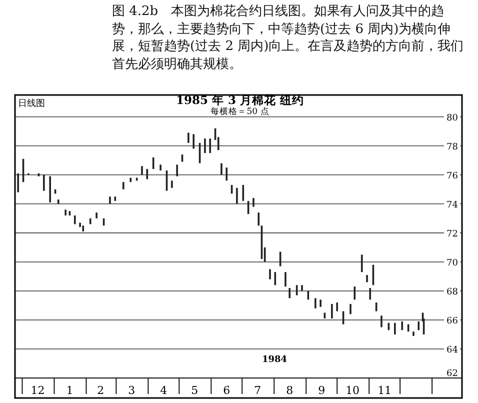  I want to click on text: 每横格＝50 点, so click(240, 111).